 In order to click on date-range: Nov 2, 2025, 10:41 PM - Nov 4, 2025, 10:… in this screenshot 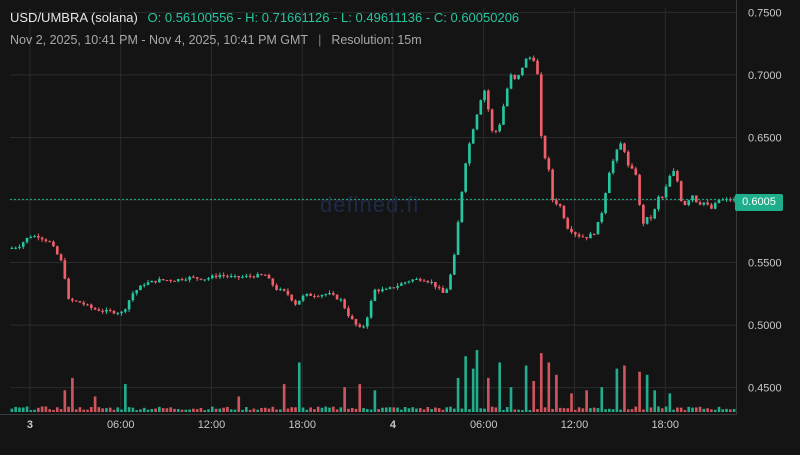, I will do `click(159, 40)`.